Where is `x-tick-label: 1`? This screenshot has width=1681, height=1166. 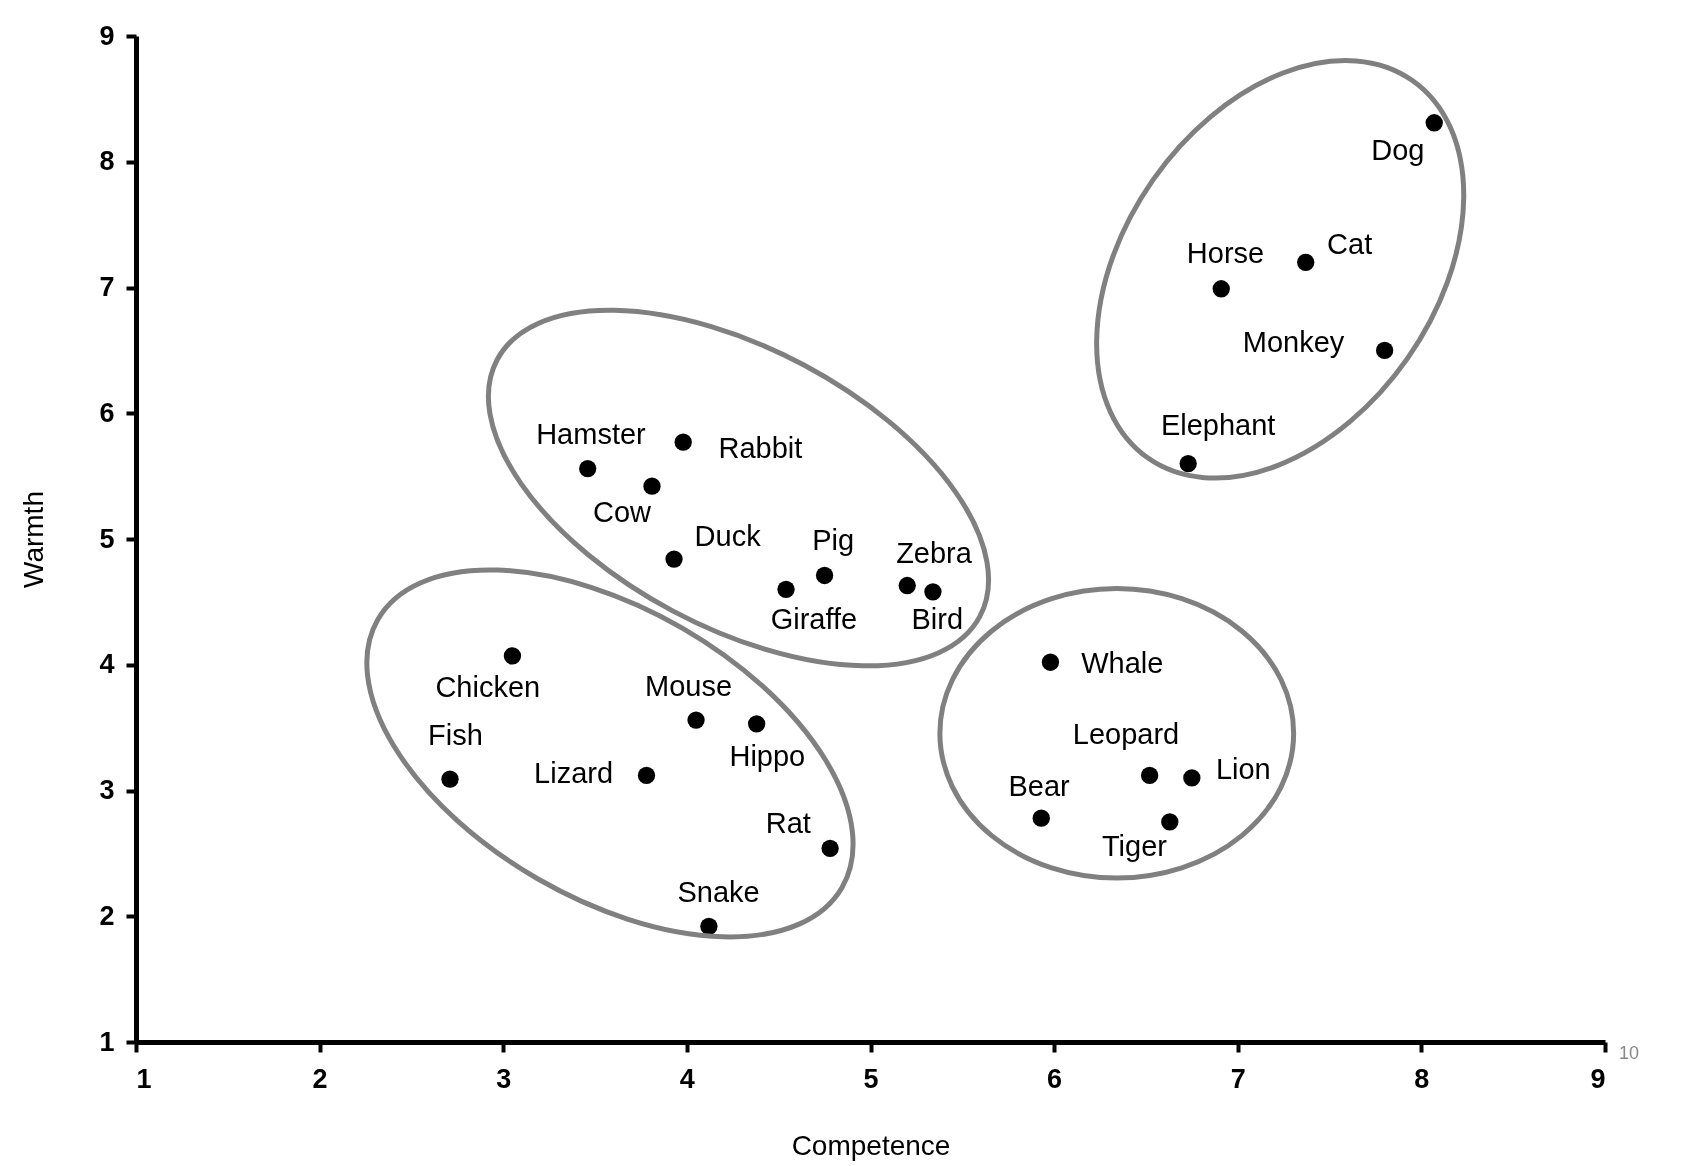 x-tick-label: 1 is located at coordinates (144, 1078).